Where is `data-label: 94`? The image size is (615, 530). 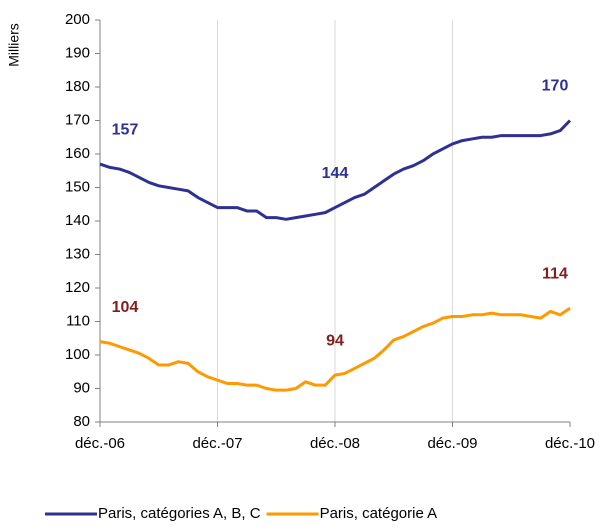 data-label: 94 is located at coordinates (335, 340).